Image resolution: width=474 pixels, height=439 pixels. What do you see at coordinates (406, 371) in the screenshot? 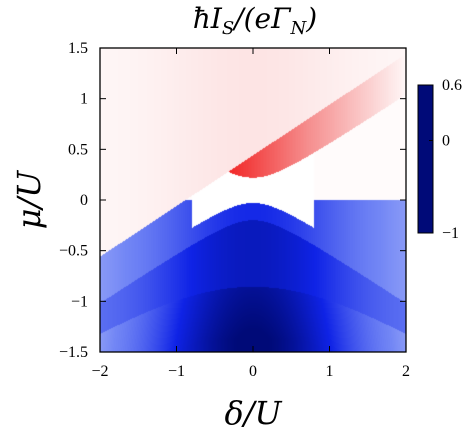
I see `x-tick-label: 2` at bounding box center [406, 371].